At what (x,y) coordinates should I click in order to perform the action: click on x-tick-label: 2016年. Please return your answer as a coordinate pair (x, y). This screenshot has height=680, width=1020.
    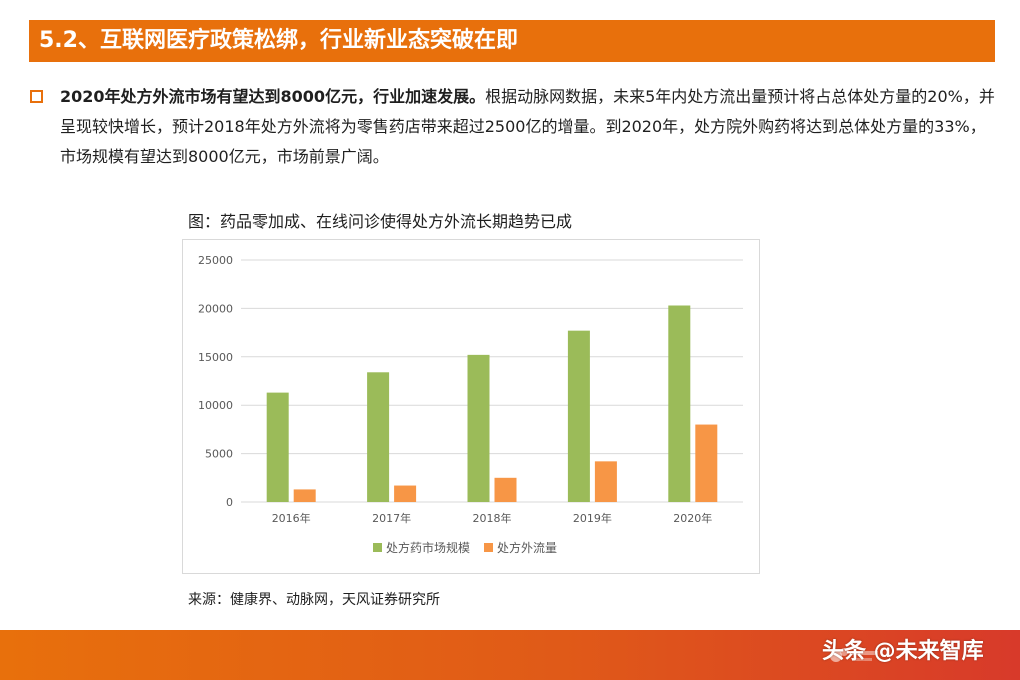
    Looking at the image, I should click on (291, 518).